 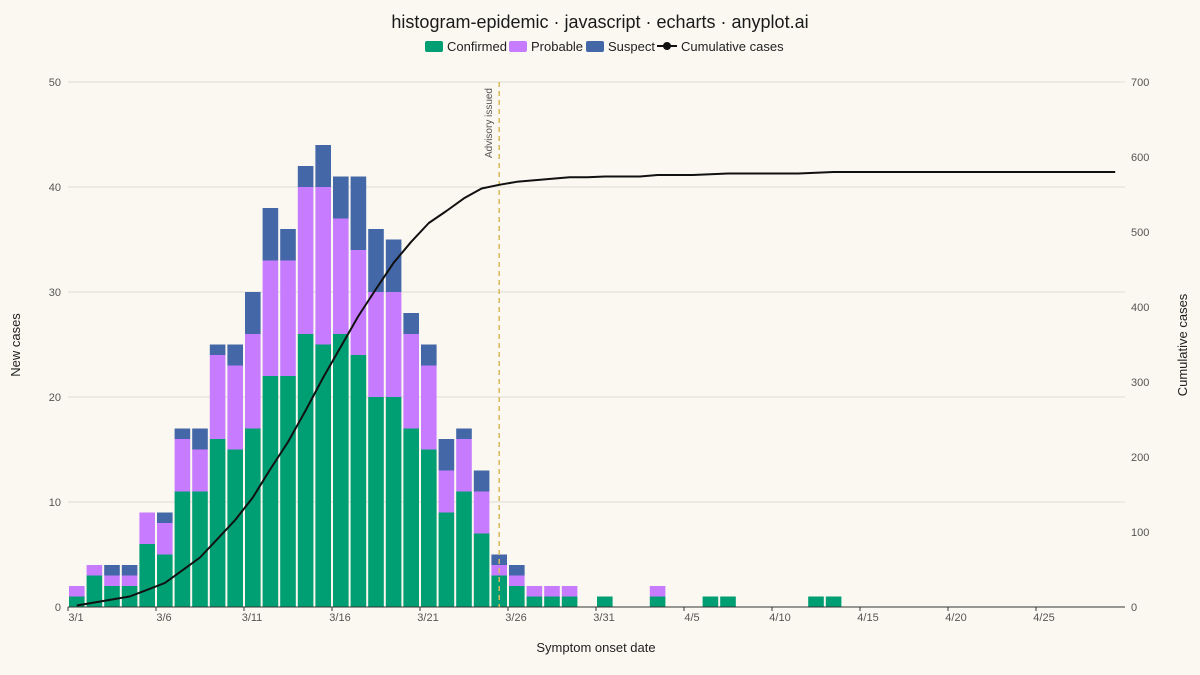 What do you see at coordinates (779, 618) in the screenshot?
I see `x-tick-label: 4/10` at bounding box center [779, 618].